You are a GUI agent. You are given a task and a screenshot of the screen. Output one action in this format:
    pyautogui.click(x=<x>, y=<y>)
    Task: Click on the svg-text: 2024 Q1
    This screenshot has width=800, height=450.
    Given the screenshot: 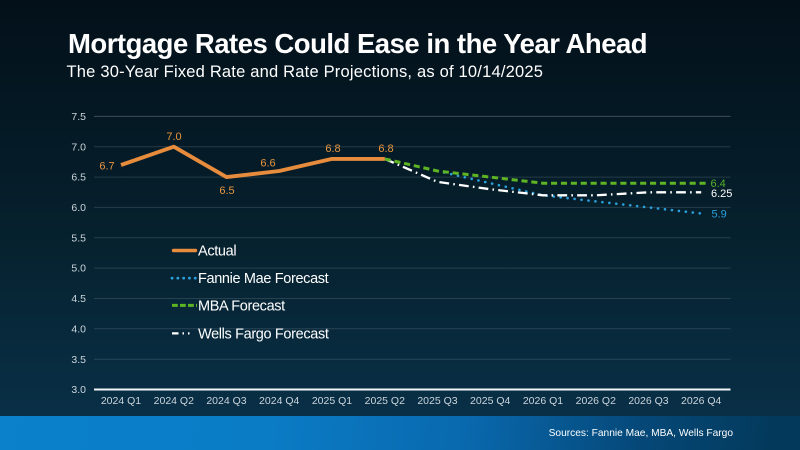 What is the action you would take?
    pyautogui.click(x=121, y=401)
    